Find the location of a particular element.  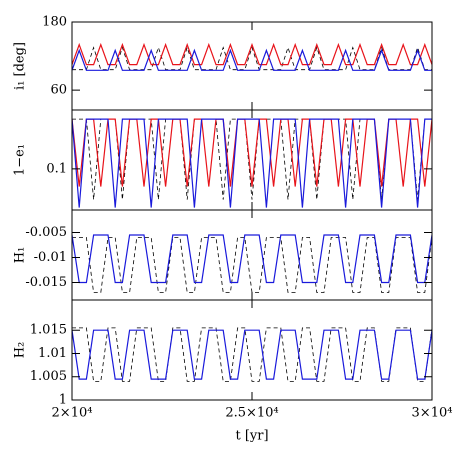

y-axis-label: H₁ is located at coordinates (20, 255).